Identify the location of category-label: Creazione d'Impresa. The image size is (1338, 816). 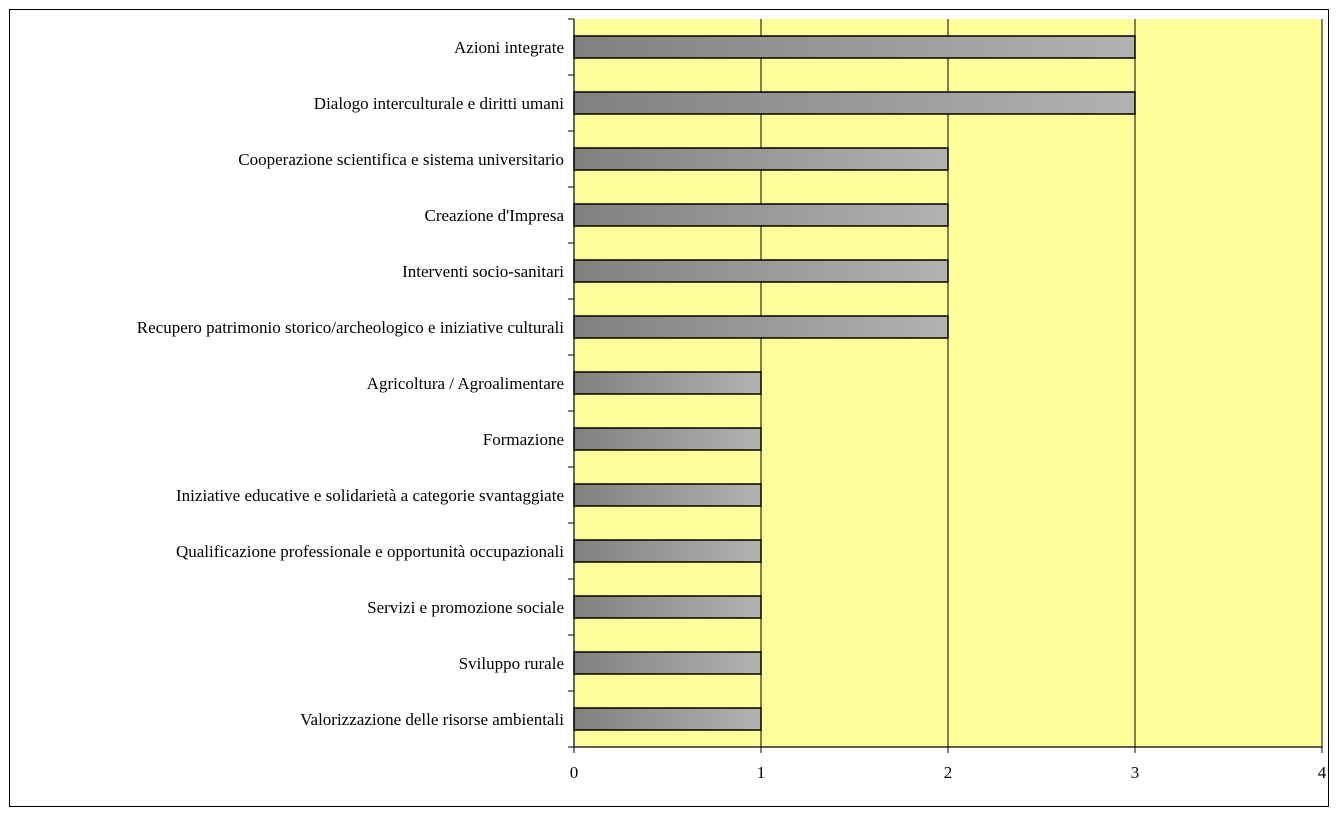
(495, 215).